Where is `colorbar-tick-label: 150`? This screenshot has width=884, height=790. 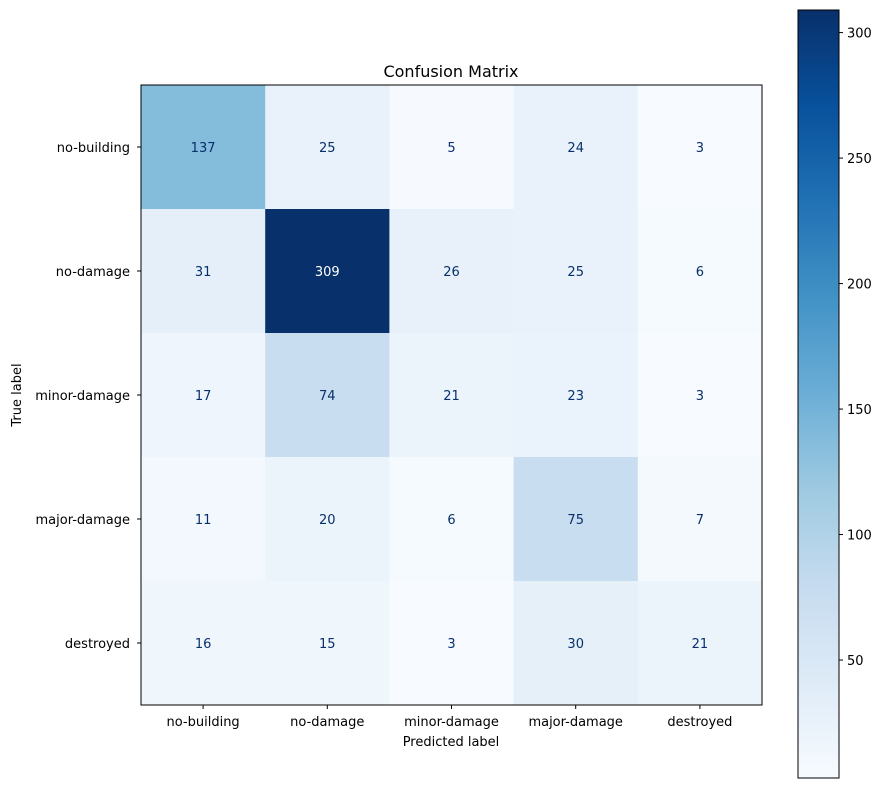 colorbar-tick-label: 150 is located at coordinates (859, 410).